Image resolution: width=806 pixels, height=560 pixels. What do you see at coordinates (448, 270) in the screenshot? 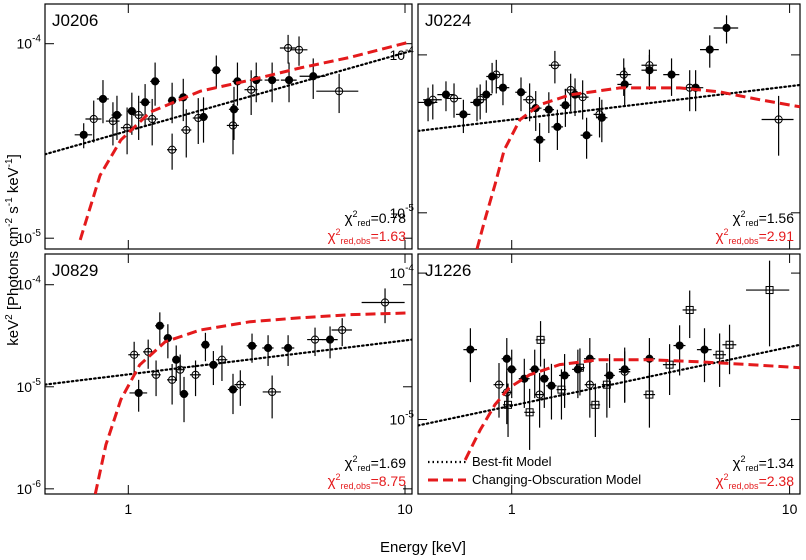
I see `panel-title: J1226` at bounding box center [448, 270].